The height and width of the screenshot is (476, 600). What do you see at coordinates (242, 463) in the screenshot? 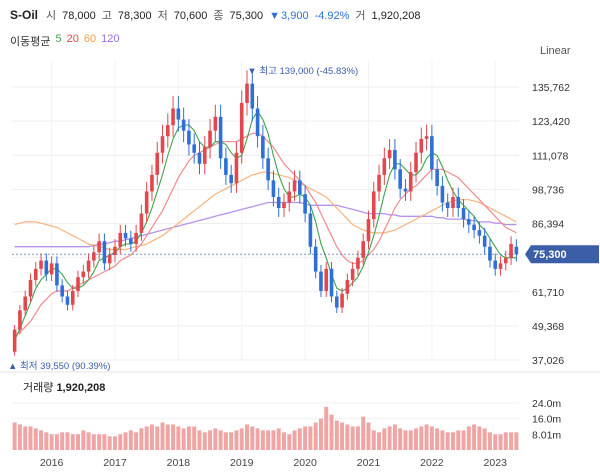
I see `x-tick-label: 2019` at bounding box center [242, 463].